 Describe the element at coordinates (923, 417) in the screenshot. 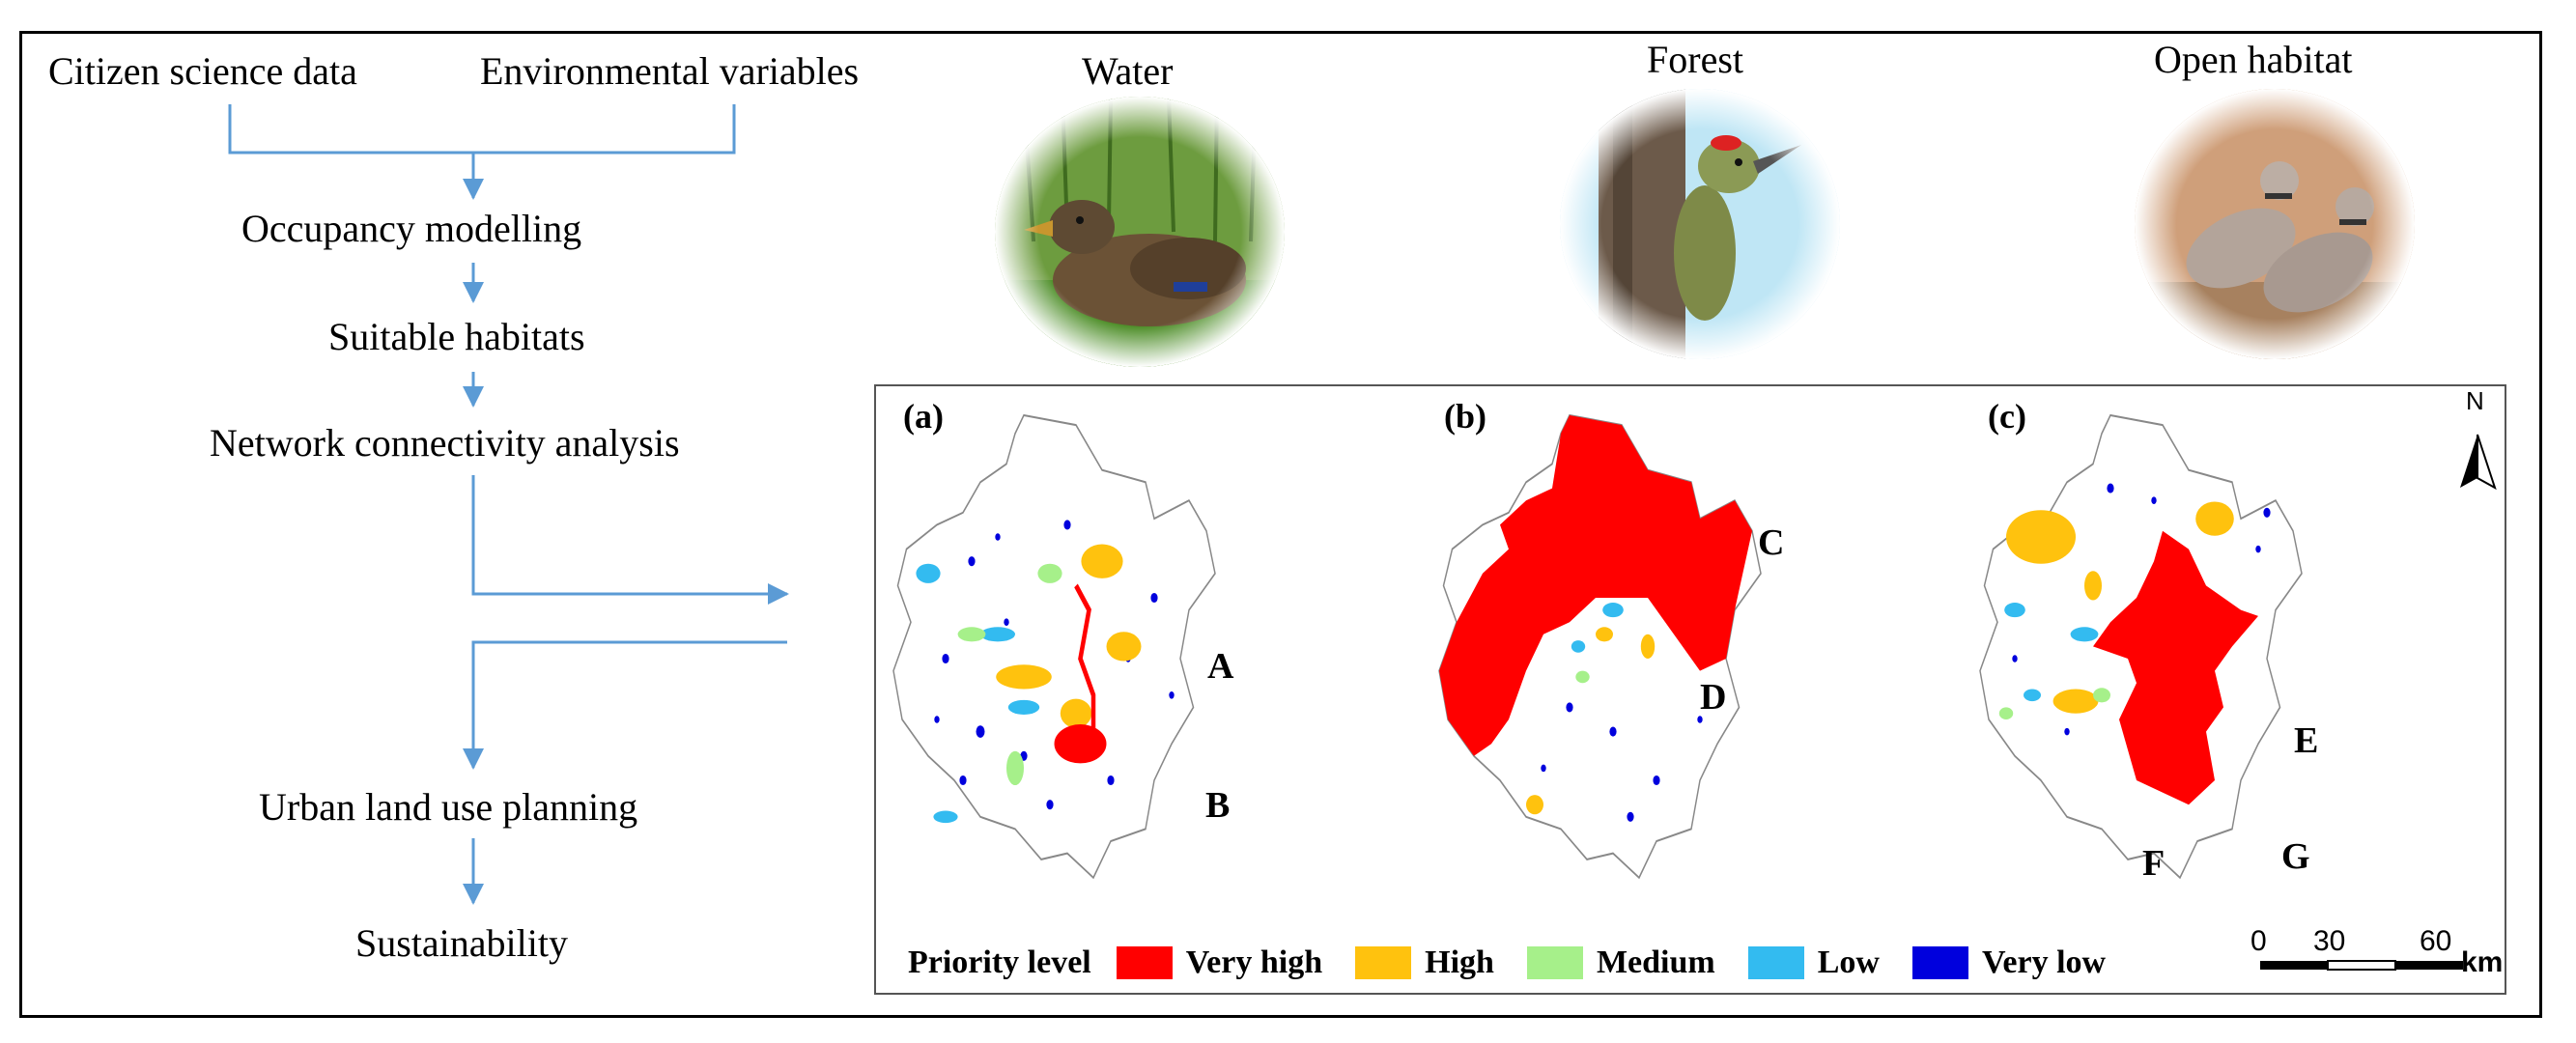

I see `map-tag-a: (a)` at that location.